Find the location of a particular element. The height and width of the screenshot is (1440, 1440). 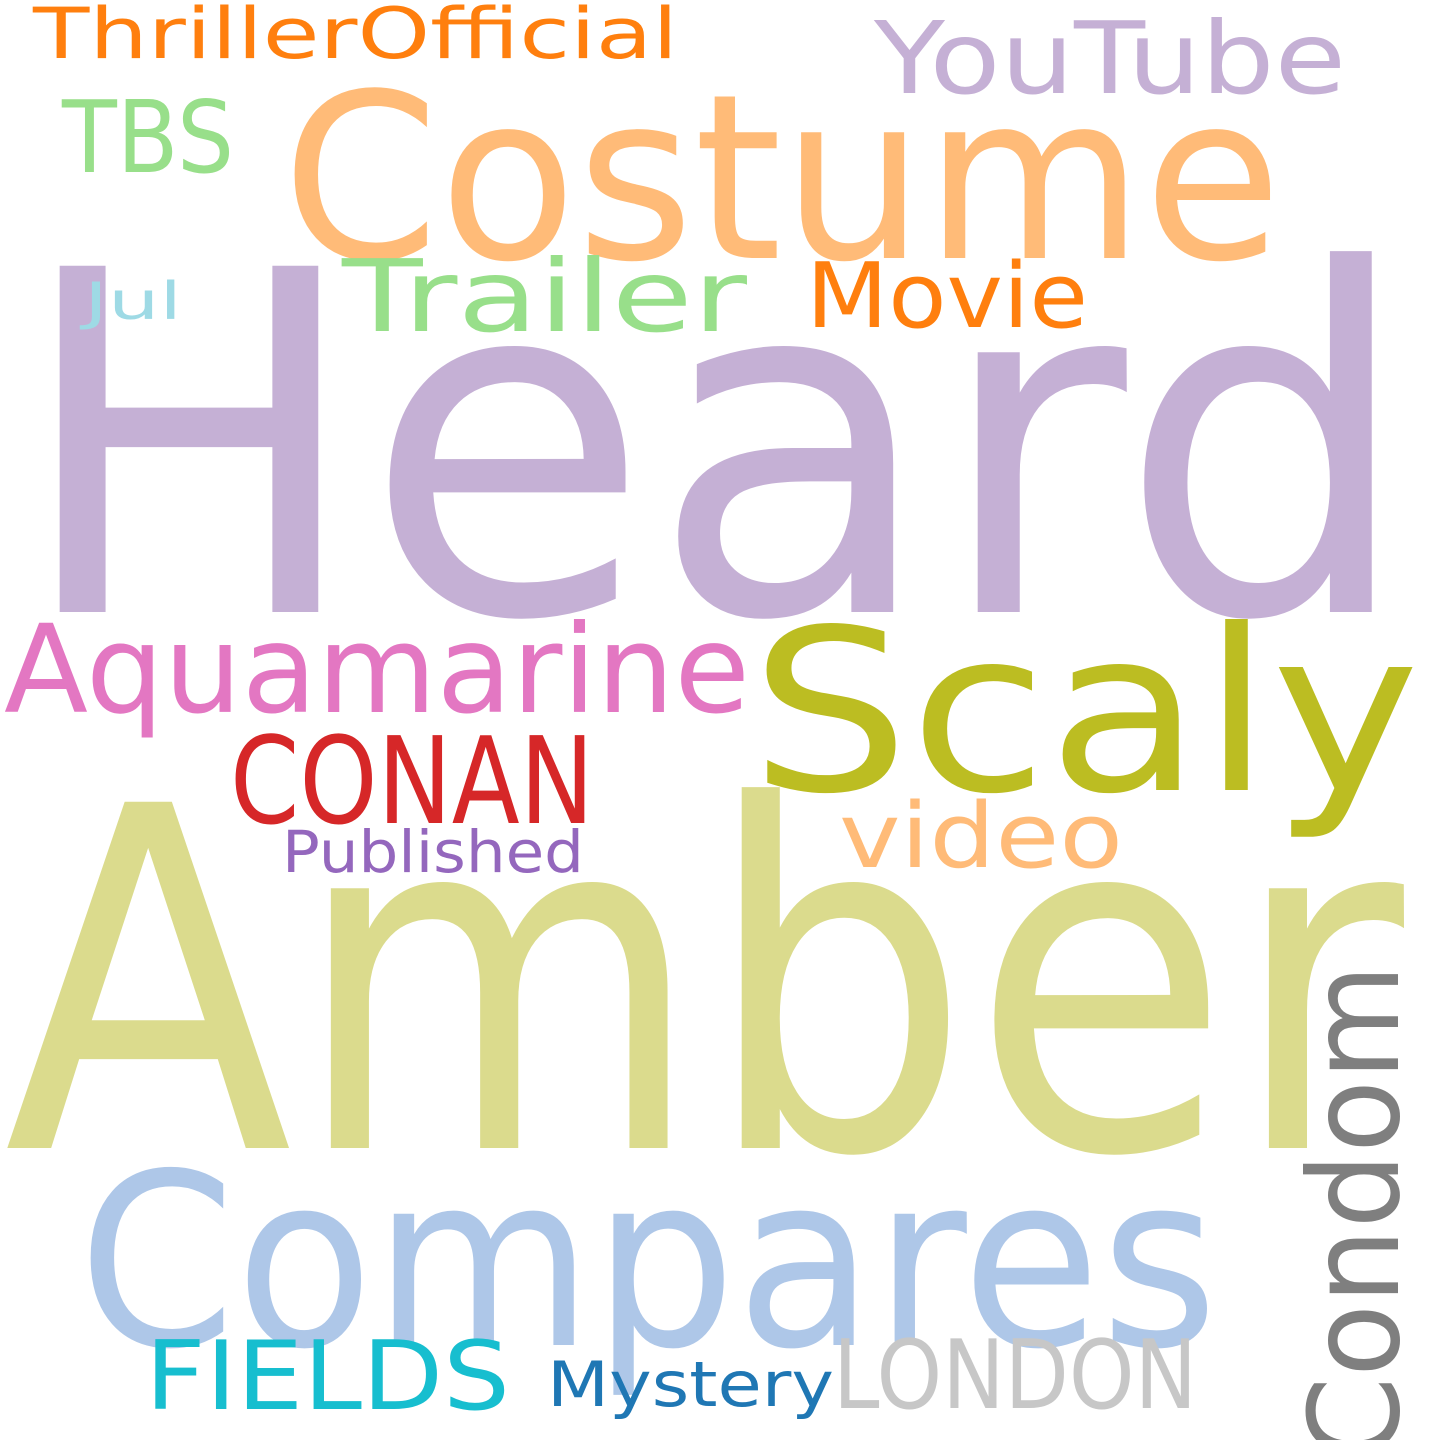

word-movie: Movie is located at coordinates (947, 296).